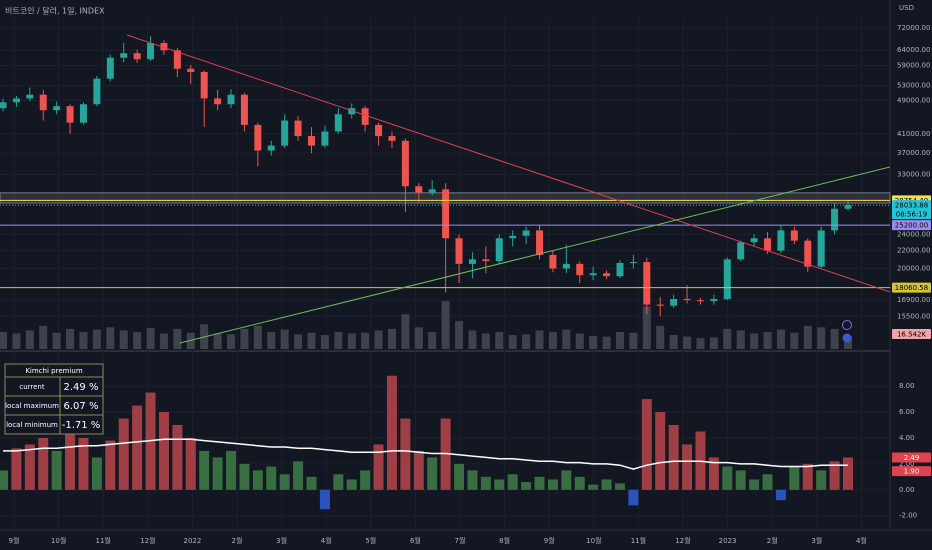 Image resolution: width=932 pixels, height=550 pixels. I want to click on table-cell: 2.49 %, so click(81, 387).